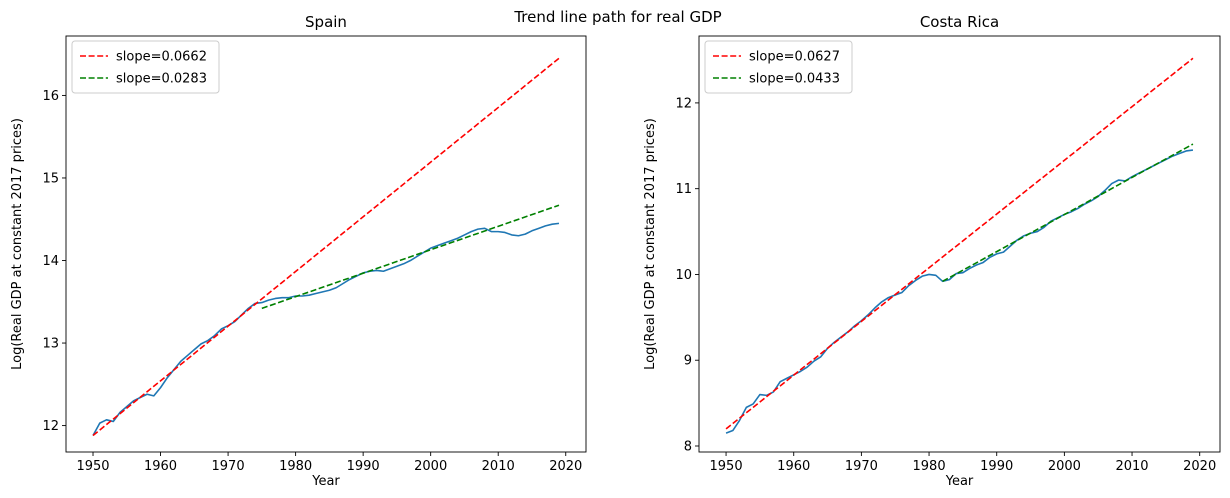 The height and width of the screenshot is (498, 1230). I want to click on legend-label: slope=0.0662, so click(161, 57).